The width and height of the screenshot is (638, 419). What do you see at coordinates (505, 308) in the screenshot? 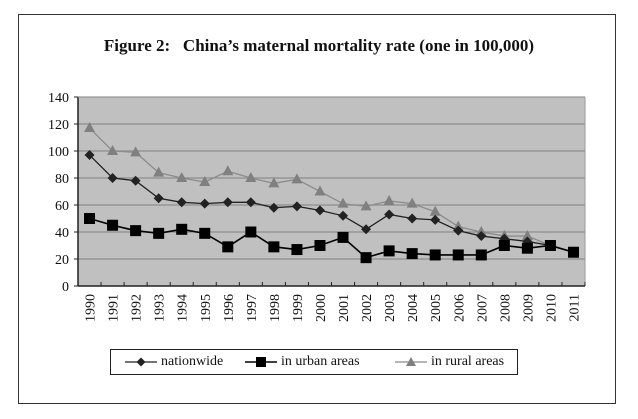
I see `x-tick-label: 2008` at bounding box center [505, 308].